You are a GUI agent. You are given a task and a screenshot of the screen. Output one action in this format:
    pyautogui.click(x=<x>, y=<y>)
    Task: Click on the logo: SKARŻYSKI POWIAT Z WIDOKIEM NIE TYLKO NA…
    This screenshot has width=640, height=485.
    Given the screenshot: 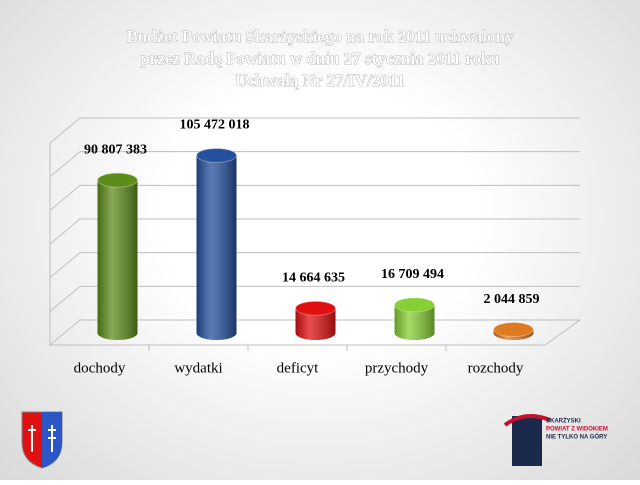 What is the action you would take?
    pyautogui.click(x=555, y=440)
    